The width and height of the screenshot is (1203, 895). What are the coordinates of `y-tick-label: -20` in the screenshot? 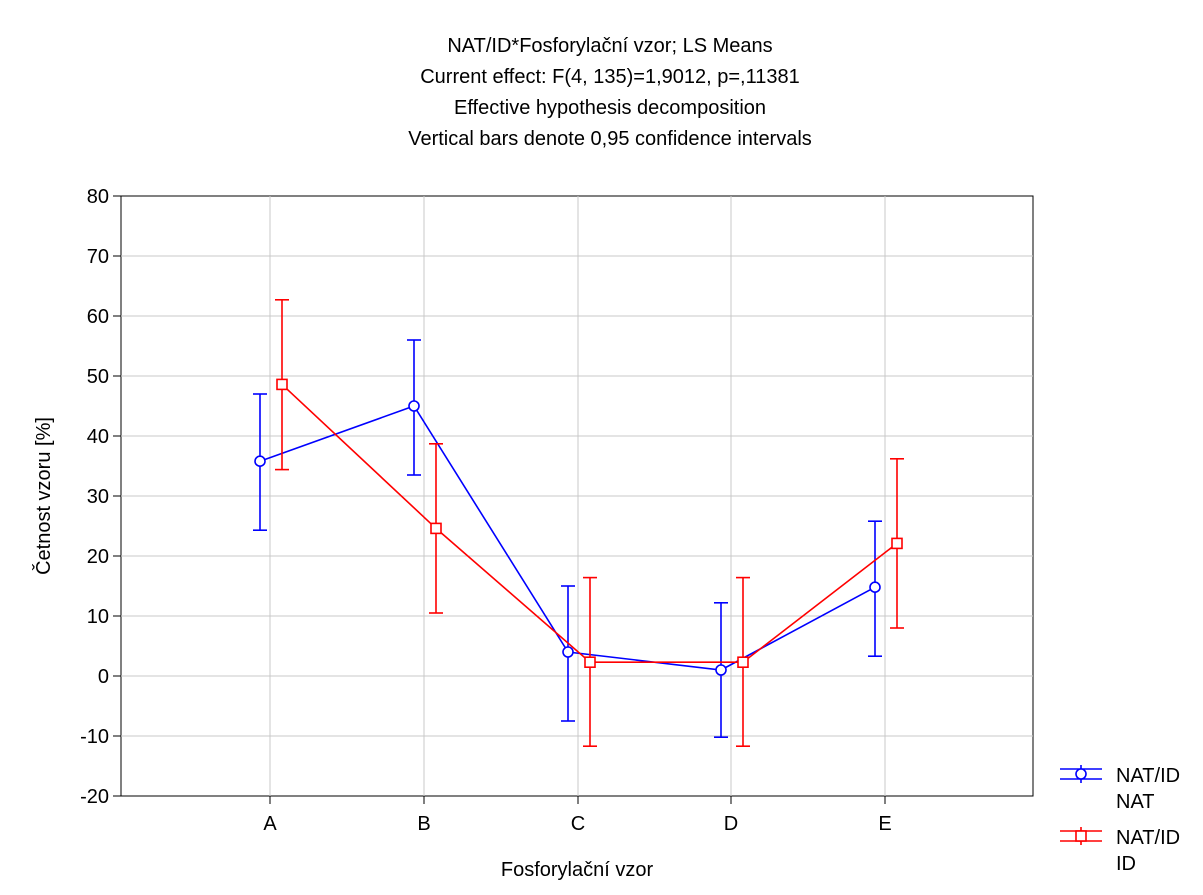 It's located at (94, 797).